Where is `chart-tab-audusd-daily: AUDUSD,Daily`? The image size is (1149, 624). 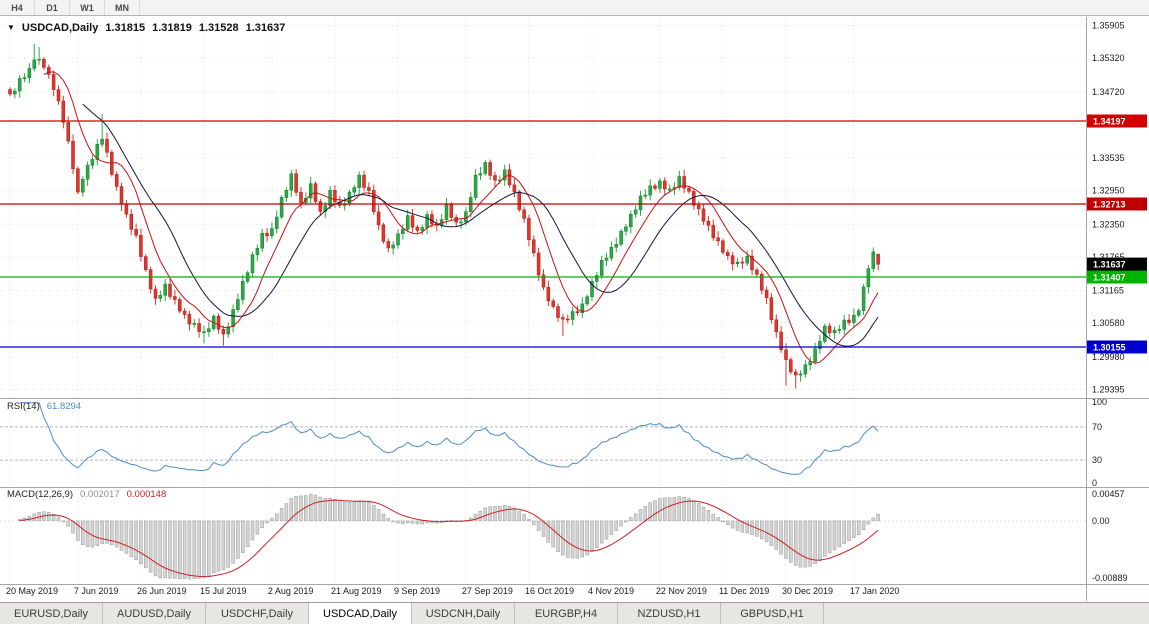 chart-tab-audusd-daily: AUDUSD,Daily is located at coordinates (154, 613).